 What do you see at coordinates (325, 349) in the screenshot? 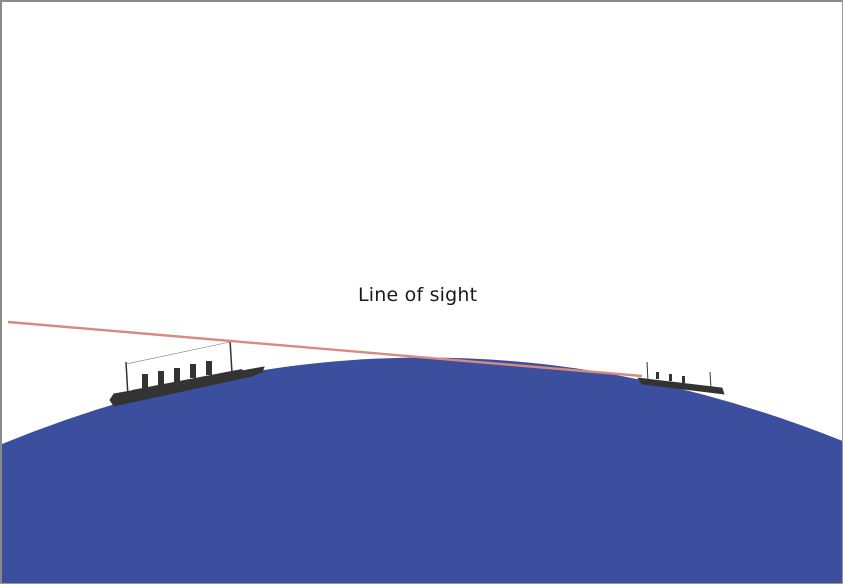
I see `line-of-sight` at bounding box center [325, 349].